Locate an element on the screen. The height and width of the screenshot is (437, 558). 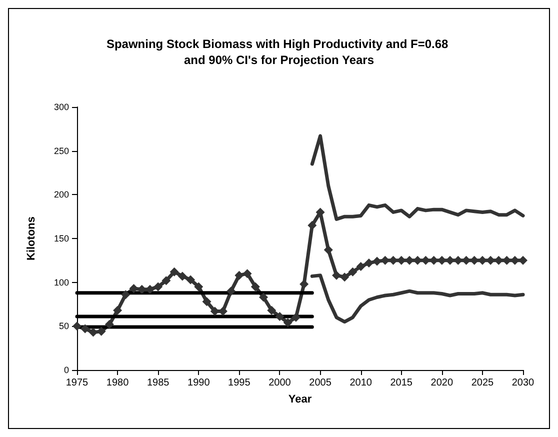
x-tick-label: 1975 is located at coordinates (77, 383).